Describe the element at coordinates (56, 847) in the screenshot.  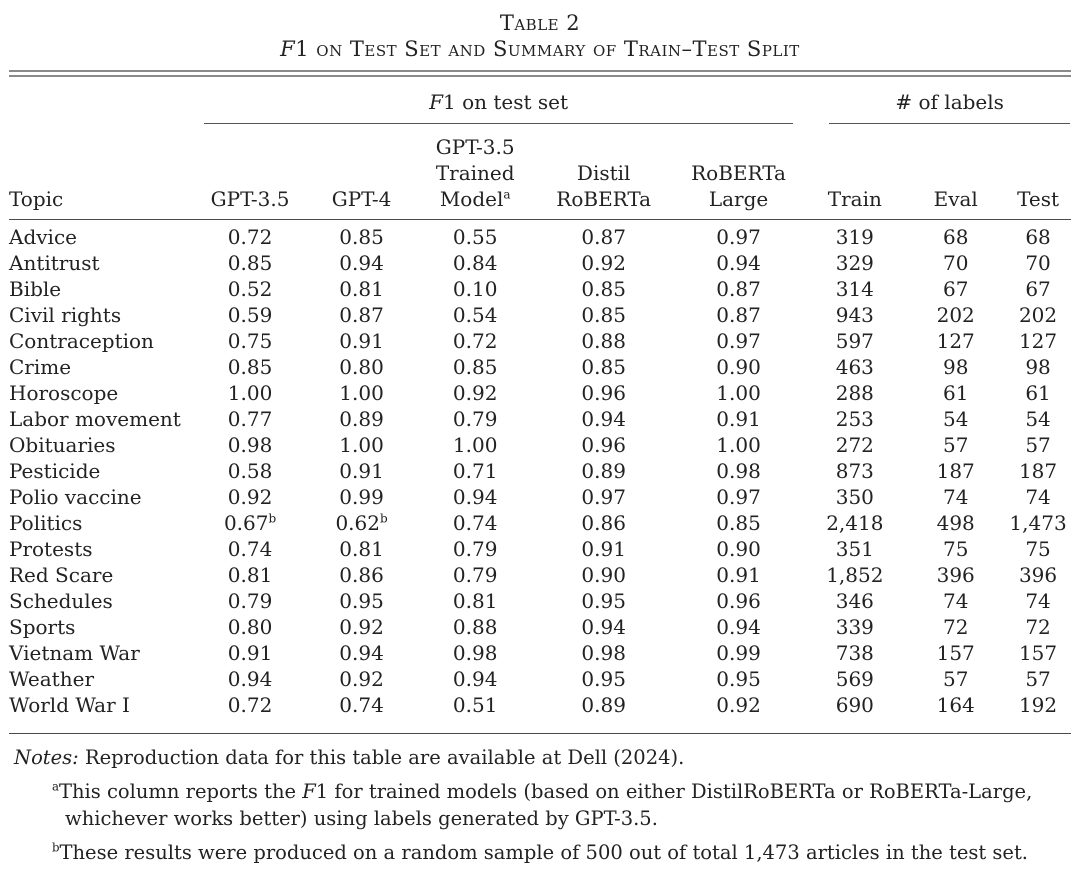
I see `footnote-b-sup: b` at that location.